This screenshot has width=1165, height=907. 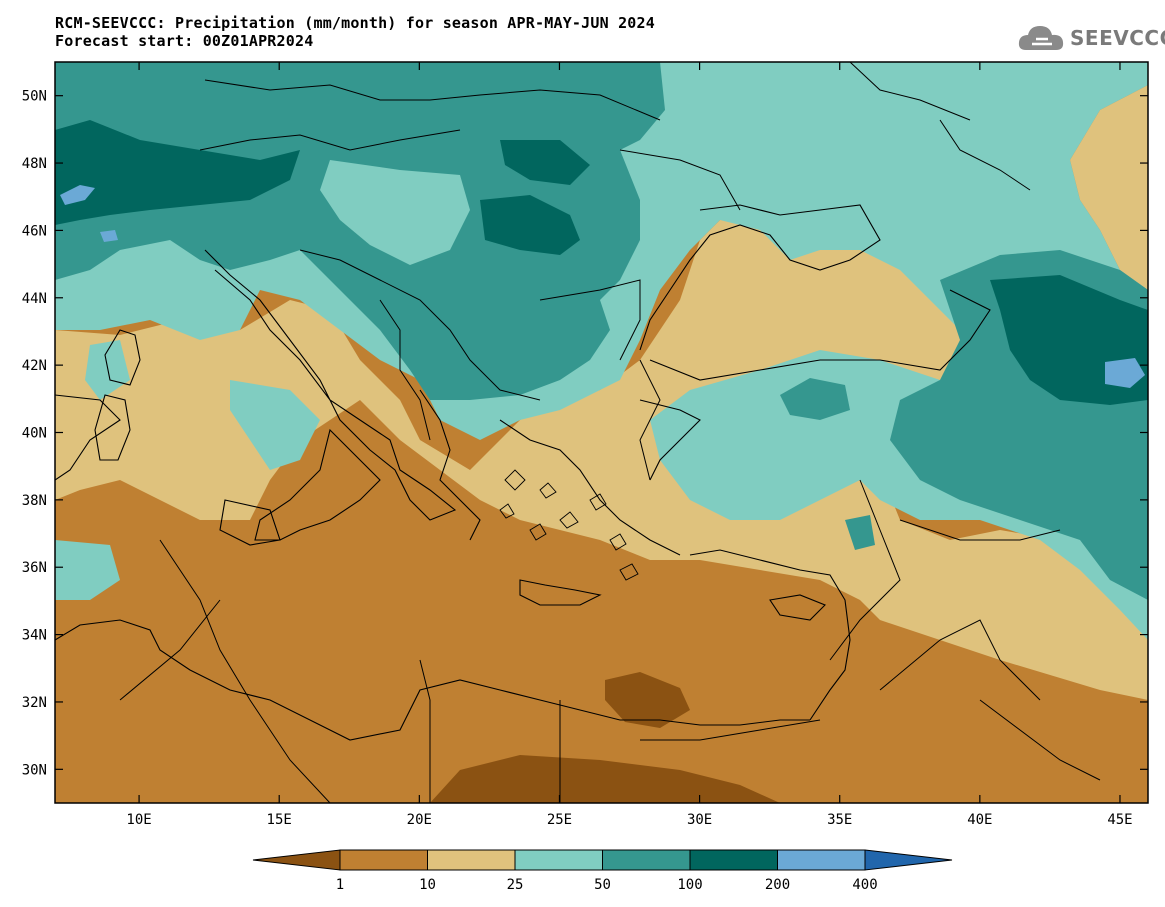 I want to click on colorbar-label: 100, so click(x=689, y=885).